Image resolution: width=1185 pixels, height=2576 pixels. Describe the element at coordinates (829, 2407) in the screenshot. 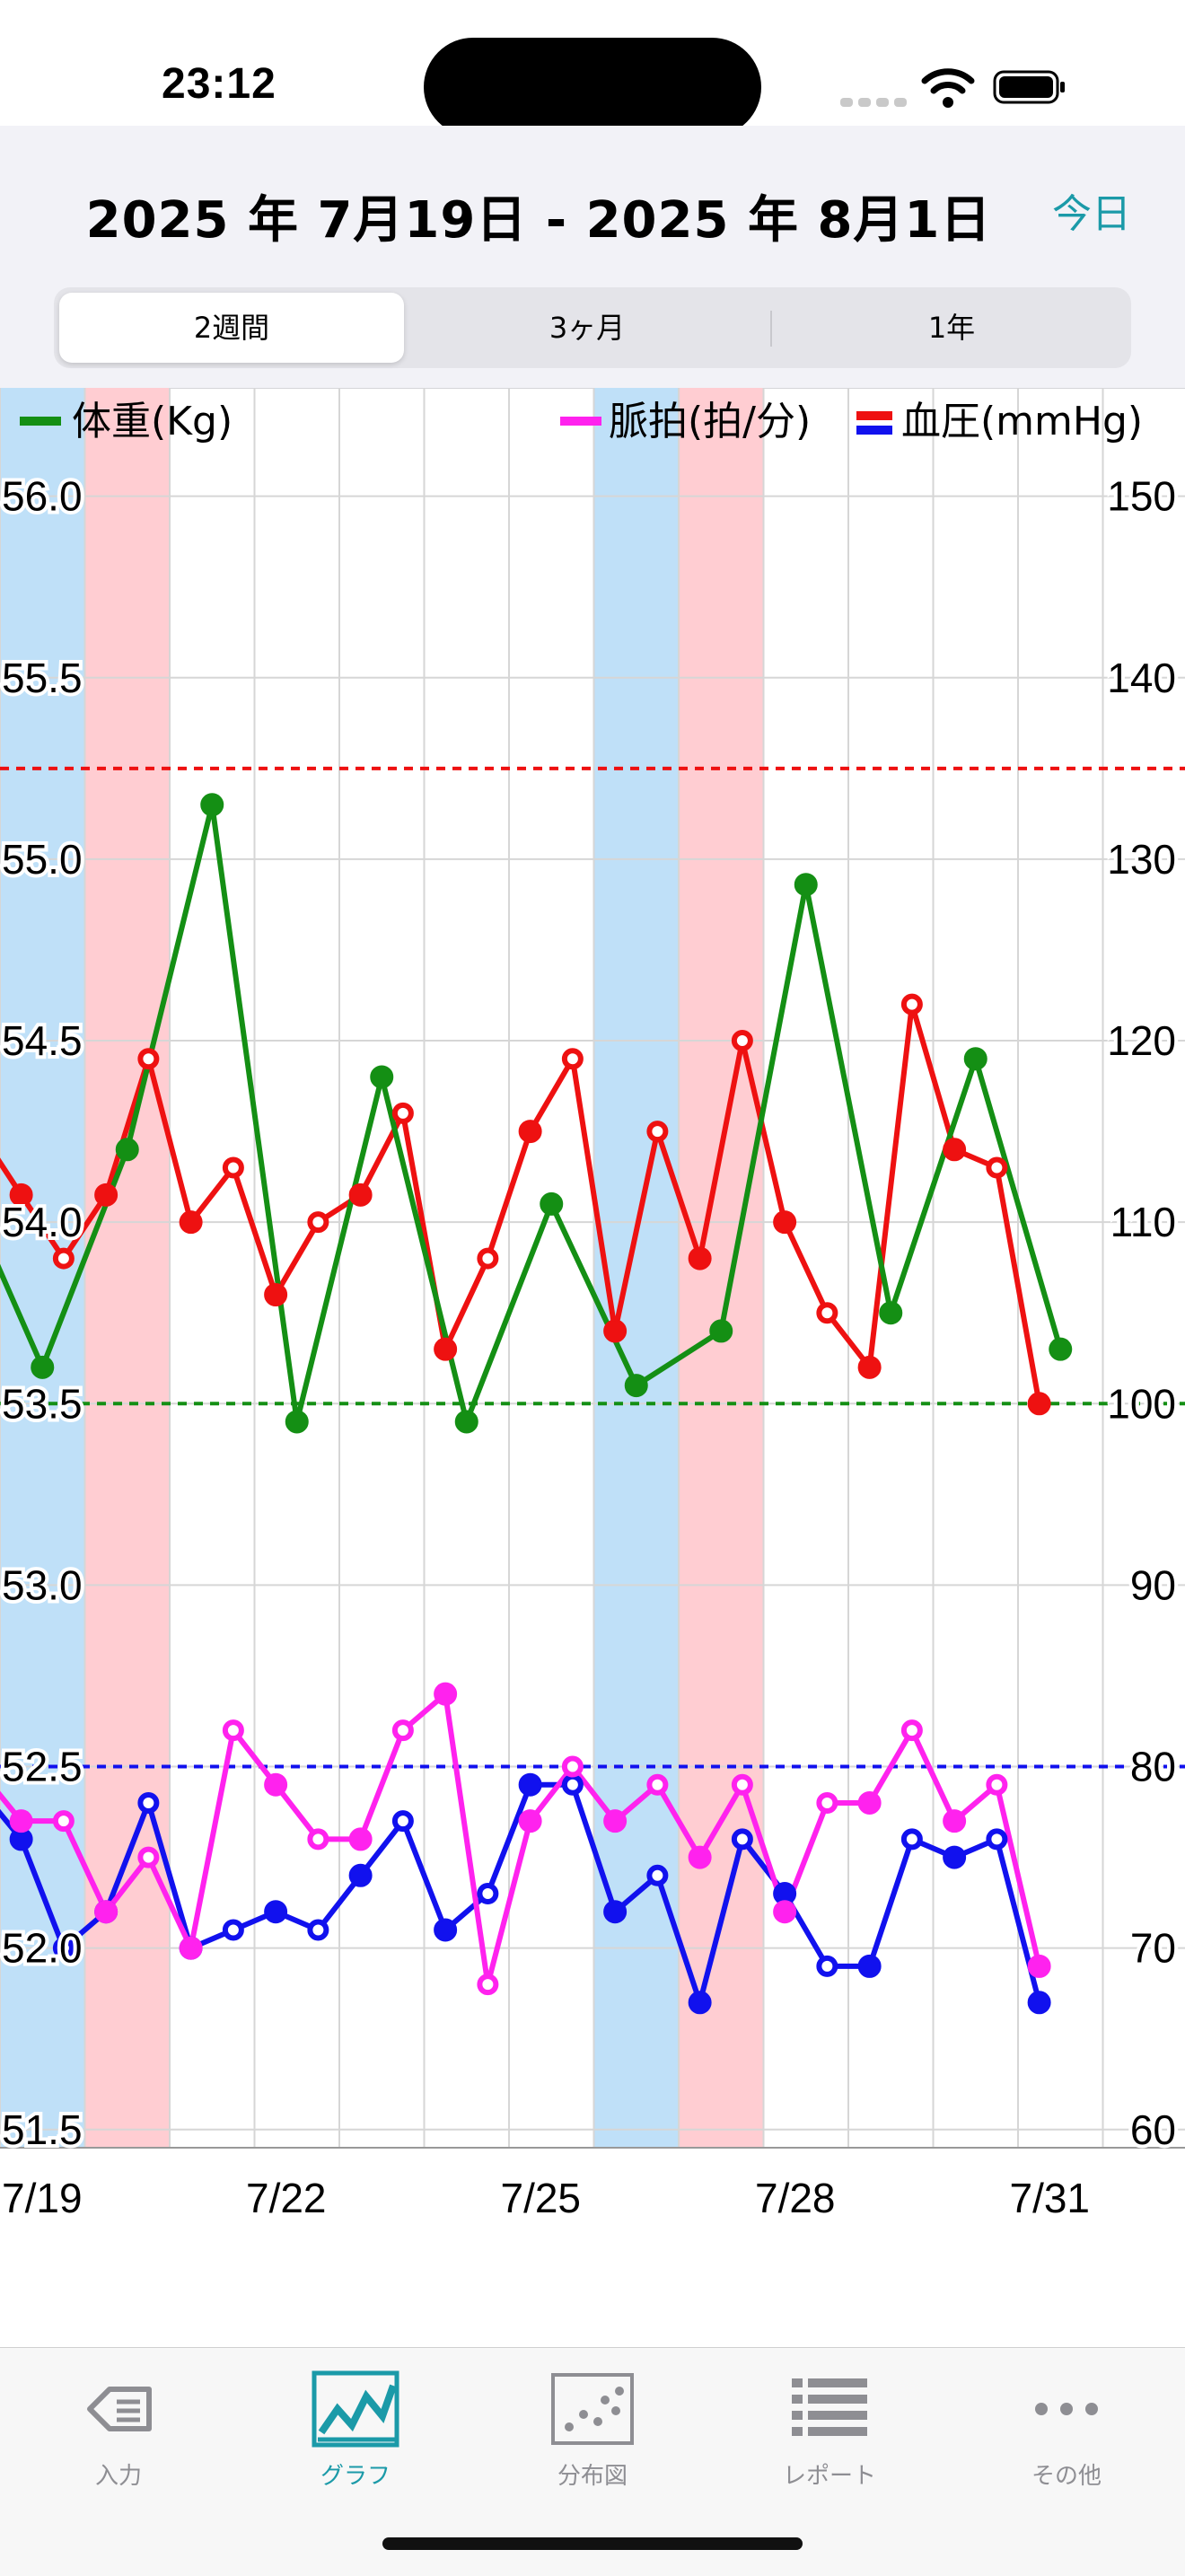

I see `list-icon` at that location.